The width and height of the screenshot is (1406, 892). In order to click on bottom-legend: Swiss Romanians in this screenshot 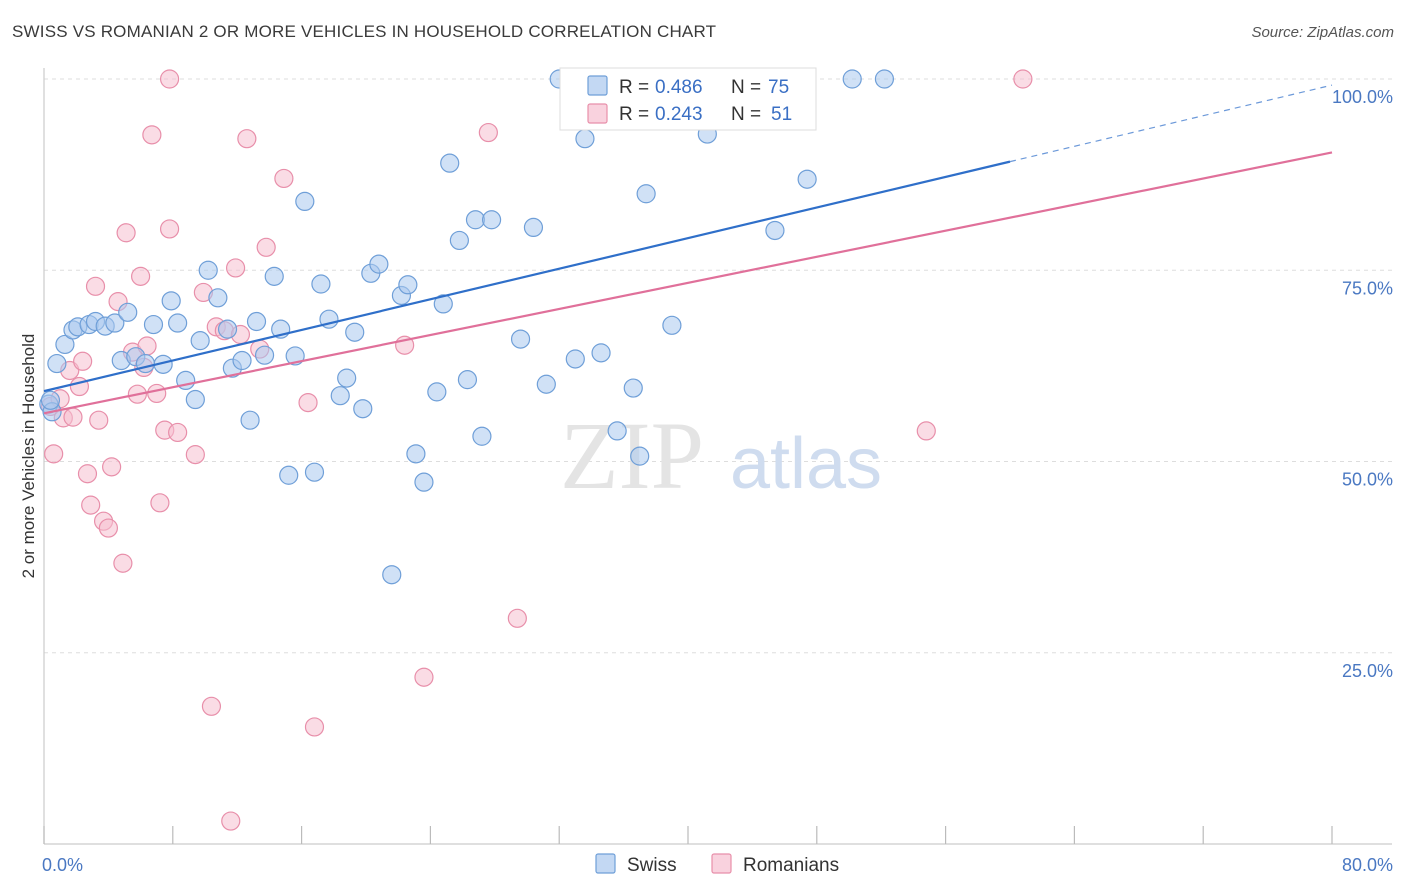, I will do `click(717, 864)`.